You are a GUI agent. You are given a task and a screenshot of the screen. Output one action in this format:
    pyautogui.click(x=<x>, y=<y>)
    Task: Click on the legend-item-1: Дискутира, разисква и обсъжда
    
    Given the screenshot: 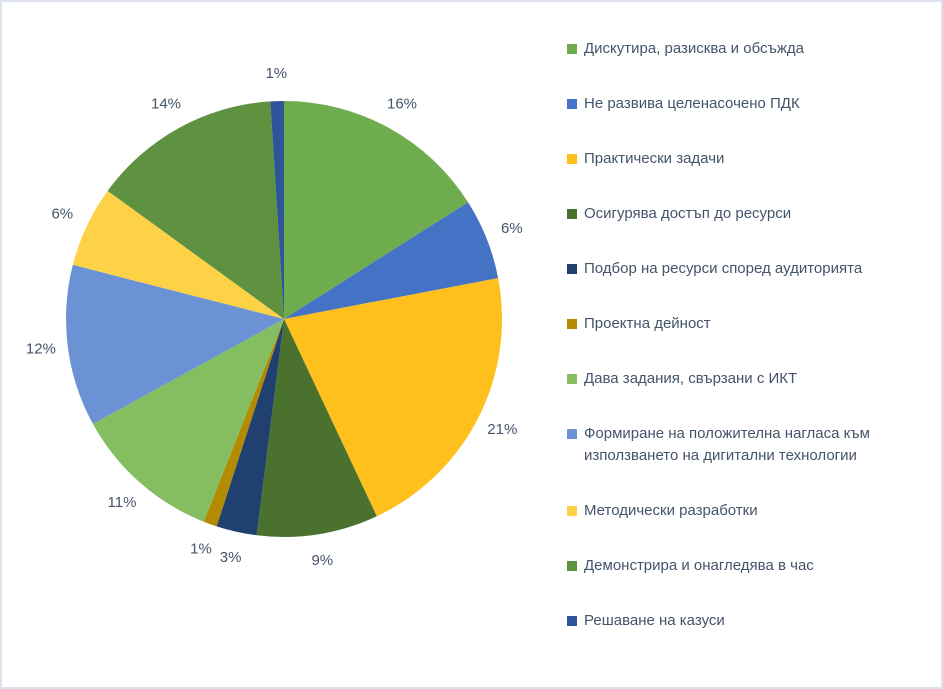 What is the action you would take?
    pyautogui.click(x=746, y=49)
    